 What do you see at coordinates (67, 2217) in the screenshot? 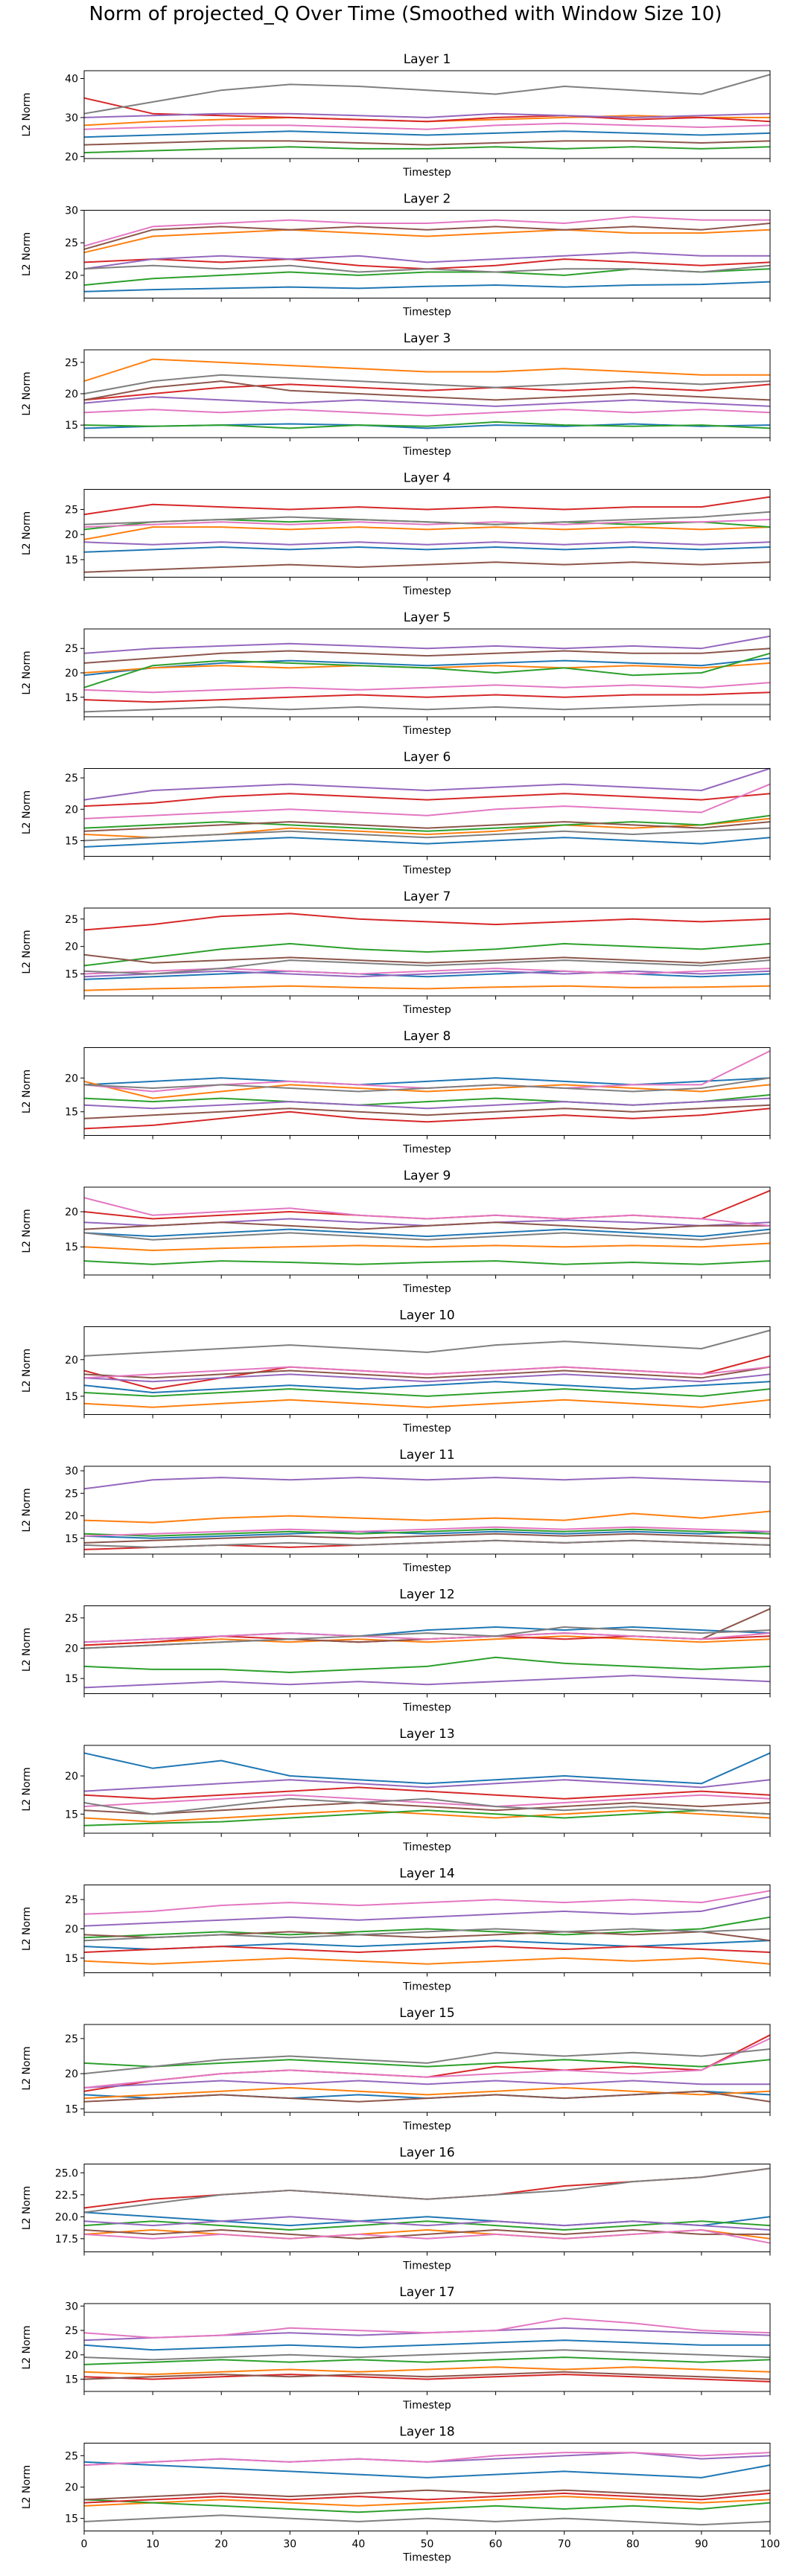
I see `y-tick-label: 20.0` at bounding box center [67, 2217].